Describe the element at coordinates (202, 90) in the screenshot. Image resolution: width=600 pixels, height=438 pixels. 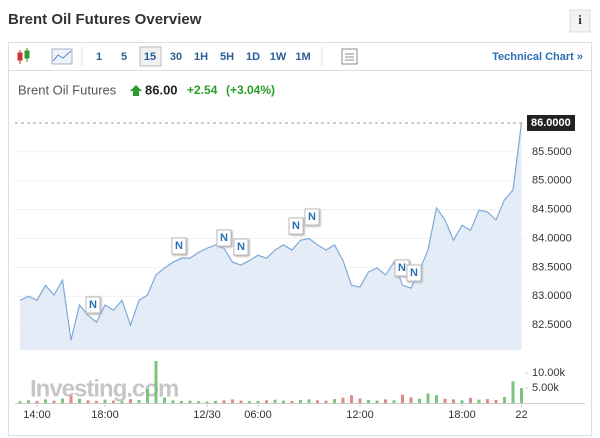
I see `quote-change: +2.54` at that location.